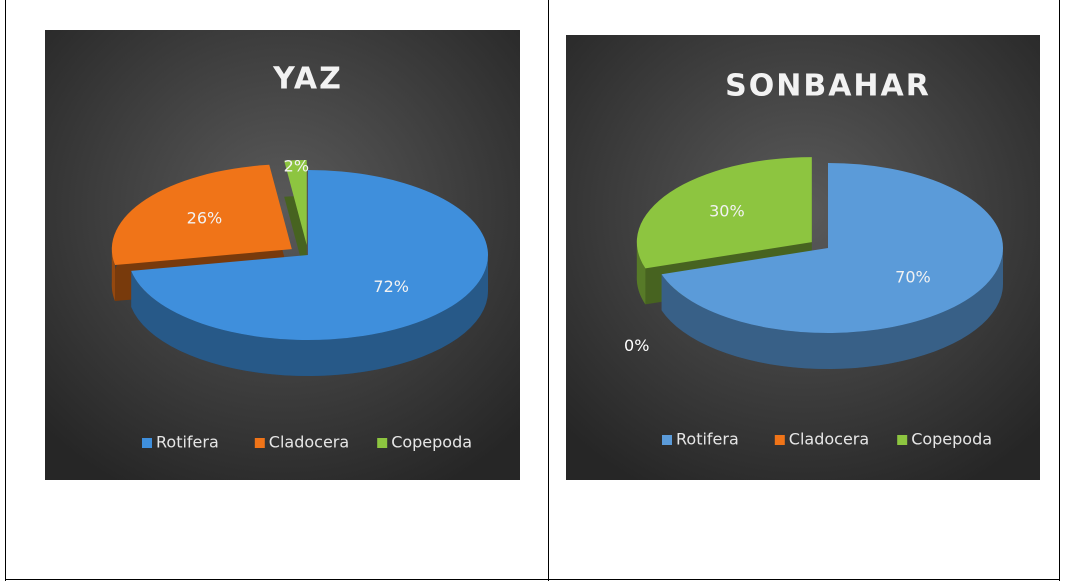 The image size is (1065, 583). I want to click on data-label: 70%, so click(913, 276).